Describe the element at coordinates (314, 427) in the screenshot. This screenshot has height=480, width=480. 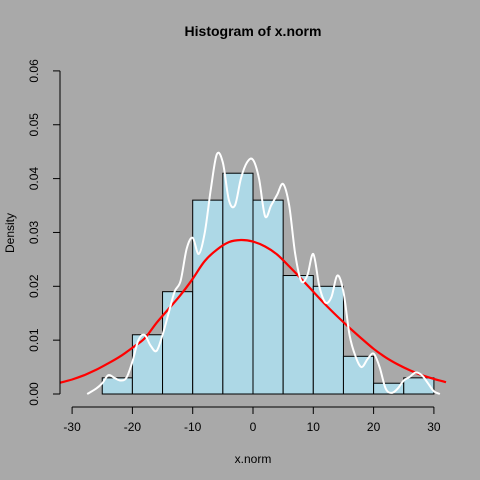
I see `x-tick-label: 10` at that location.